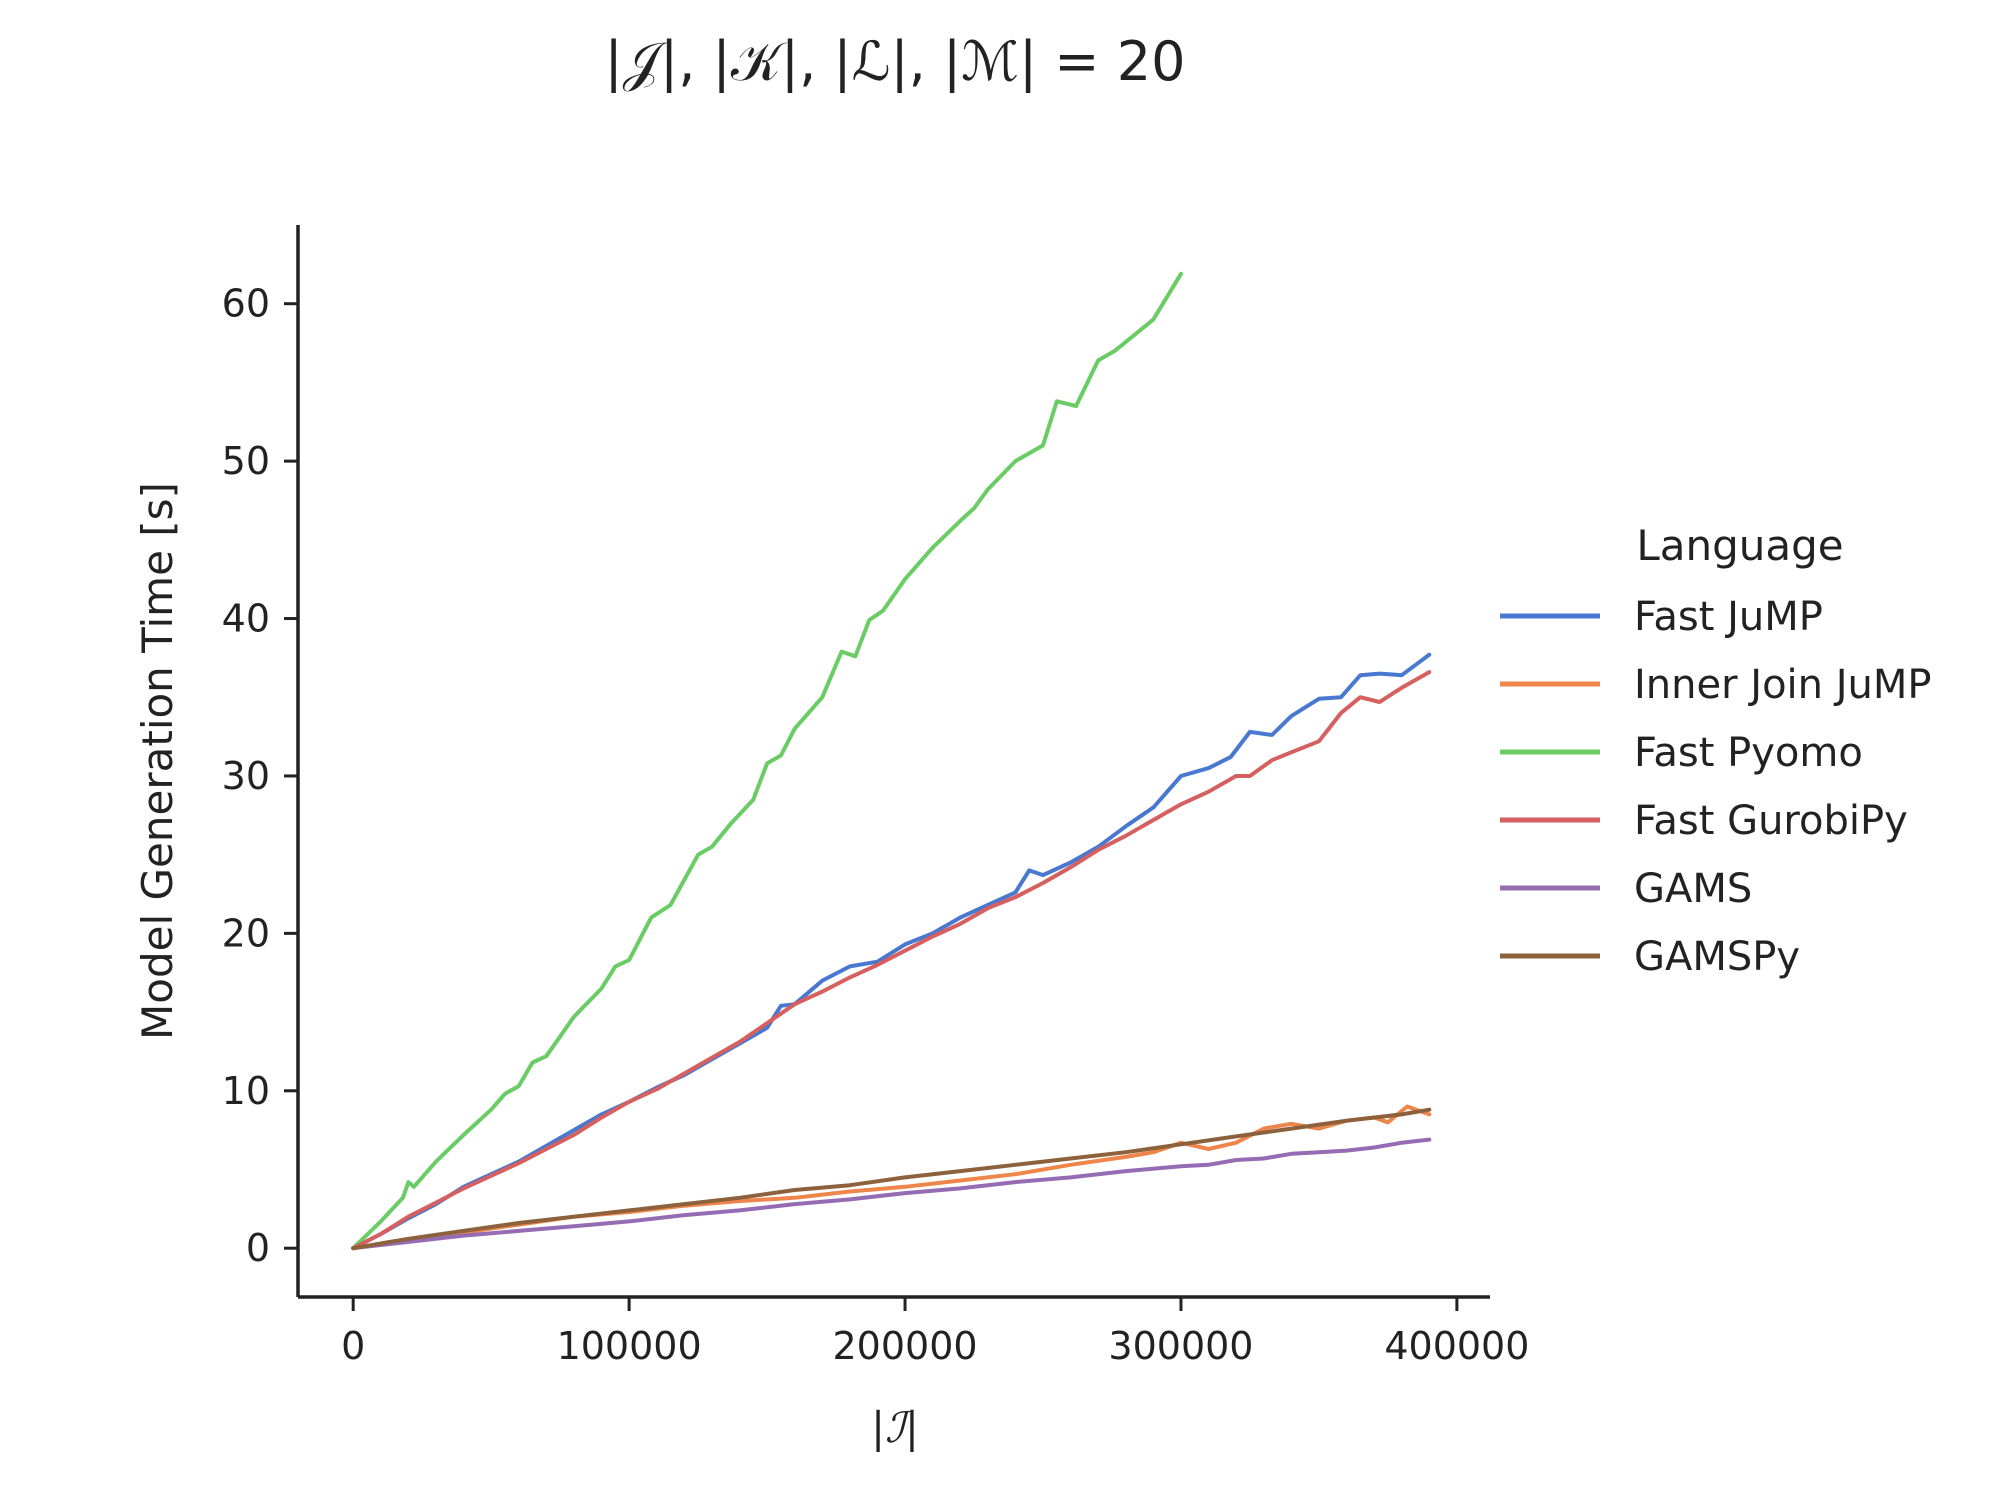  Describe the element at coordinates (246, 461) in the screenshot. I see `y-tick-label: 50` at that location.